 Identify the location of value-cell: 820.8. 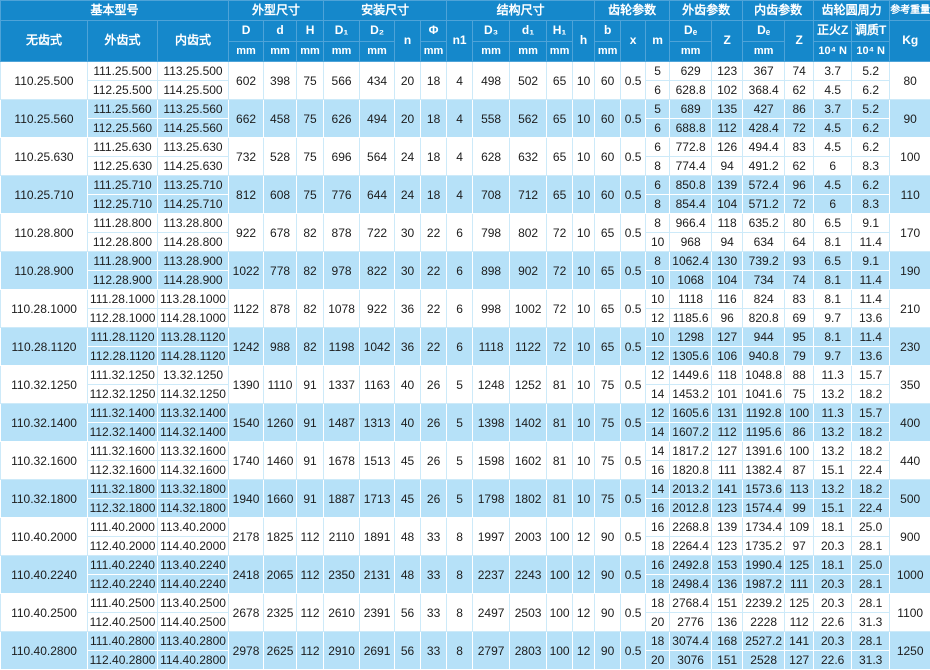
(764, 318).